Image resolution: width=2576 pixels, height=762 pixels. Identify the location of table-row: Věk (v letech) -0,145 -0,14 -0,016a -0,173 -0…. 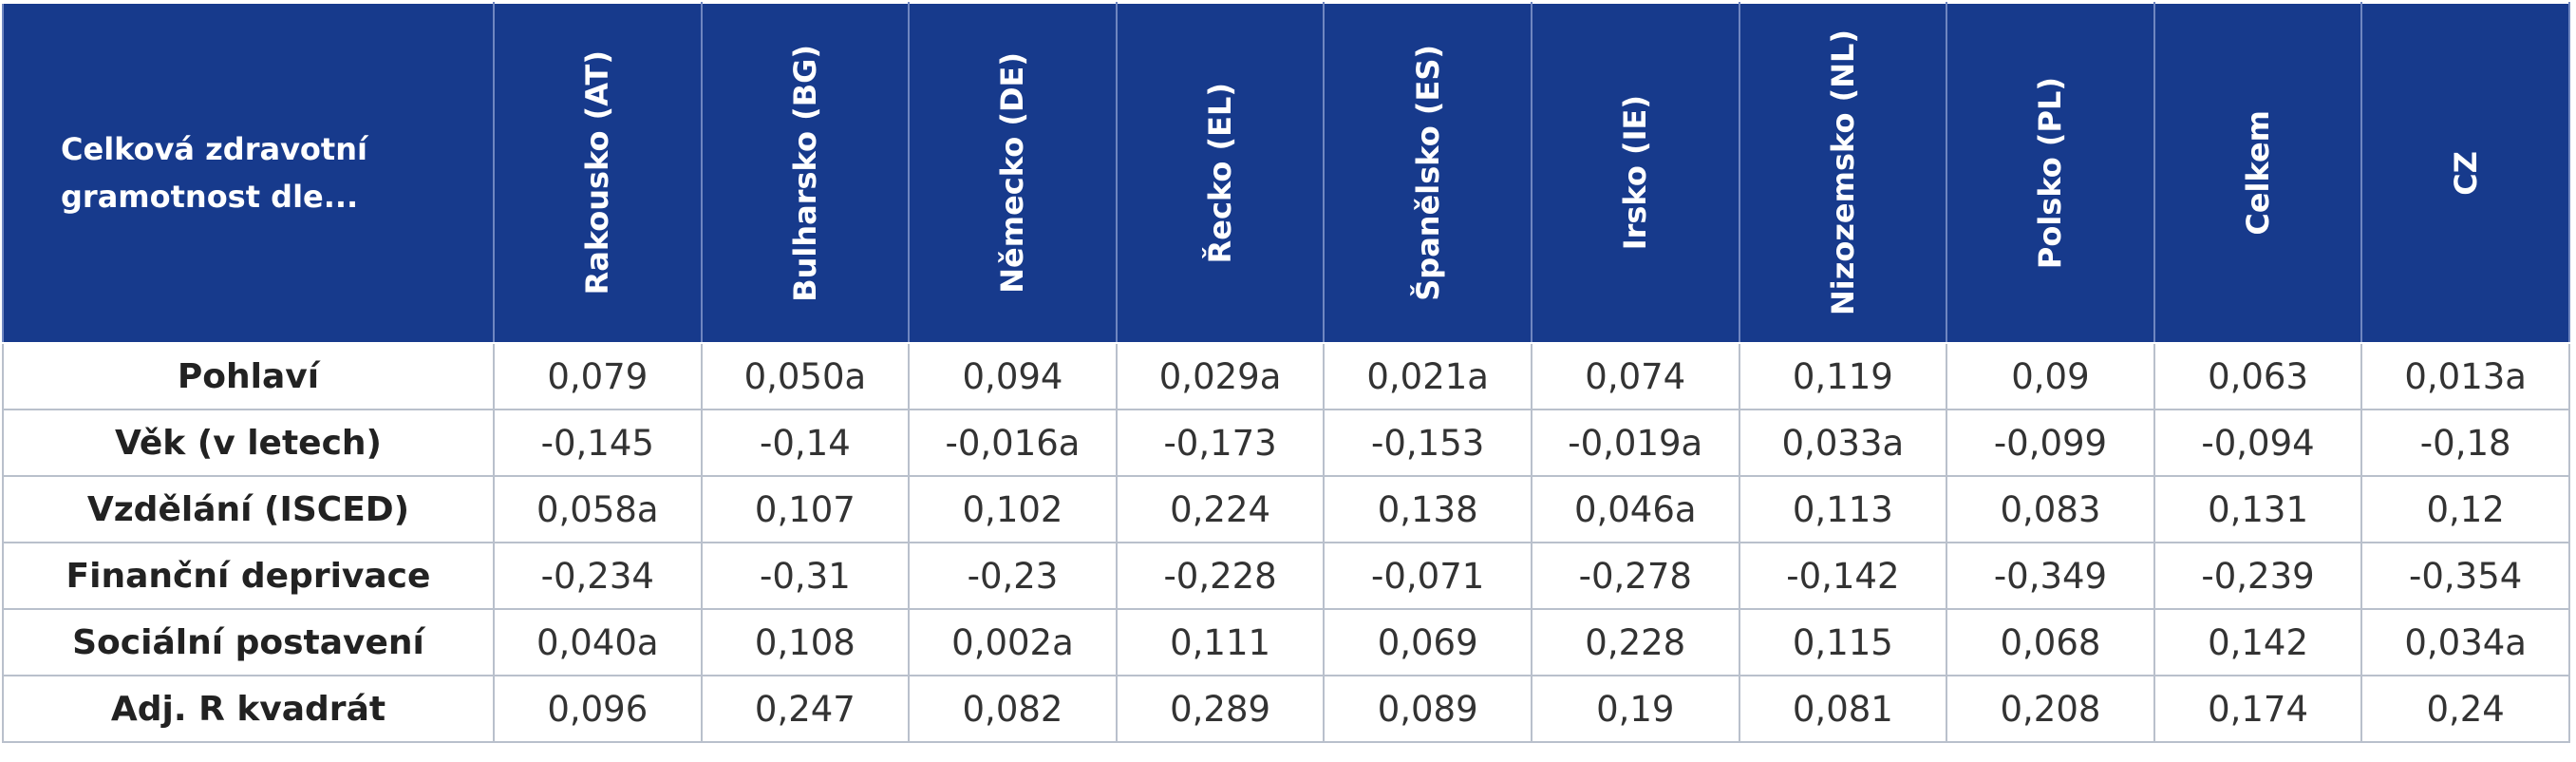
(1286, 443).